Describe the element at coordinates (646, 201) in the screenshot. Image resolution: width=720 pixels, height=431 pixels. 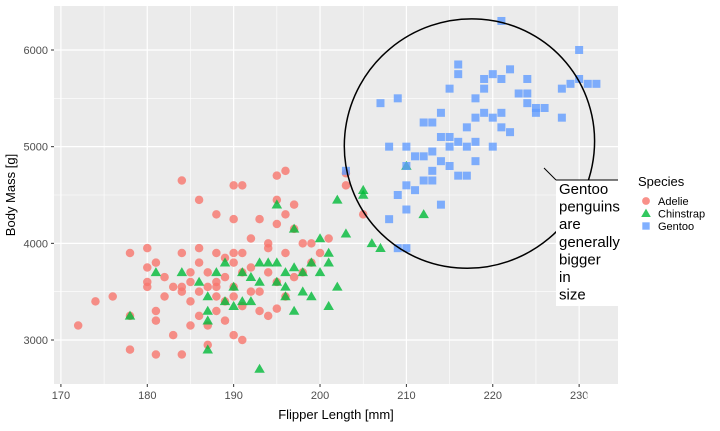
I see `legend-key-adelie` at that location.